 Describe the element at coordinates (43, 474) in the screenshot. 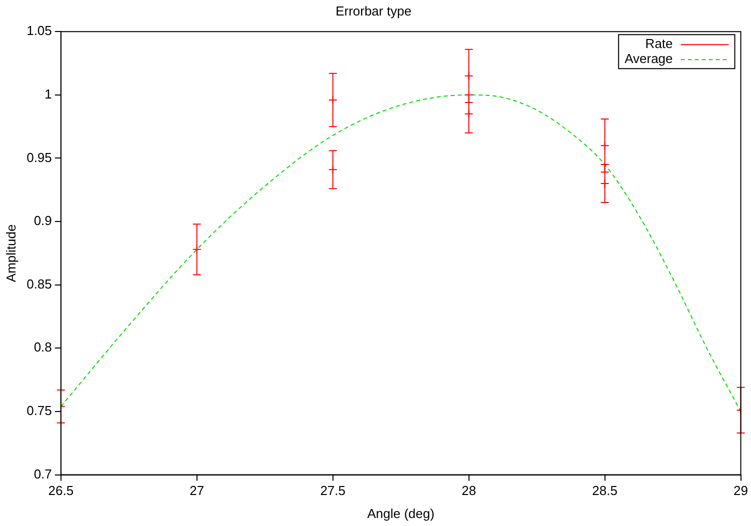

I see `y-tick-label: 0.7` at that location.